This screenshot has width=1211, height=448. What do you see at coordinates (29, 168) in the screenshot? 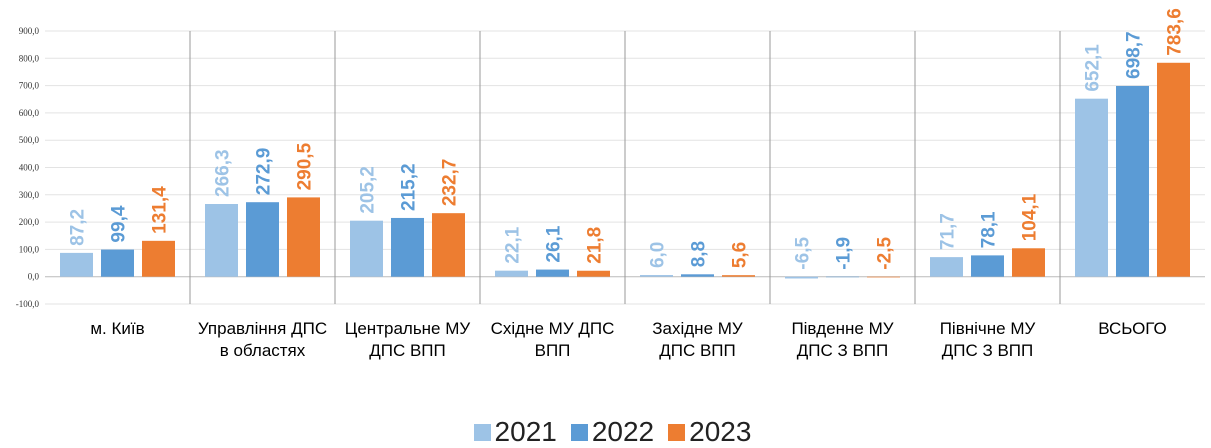
I see `y-tick-label: 400,0` at bounding box center [29, 168].